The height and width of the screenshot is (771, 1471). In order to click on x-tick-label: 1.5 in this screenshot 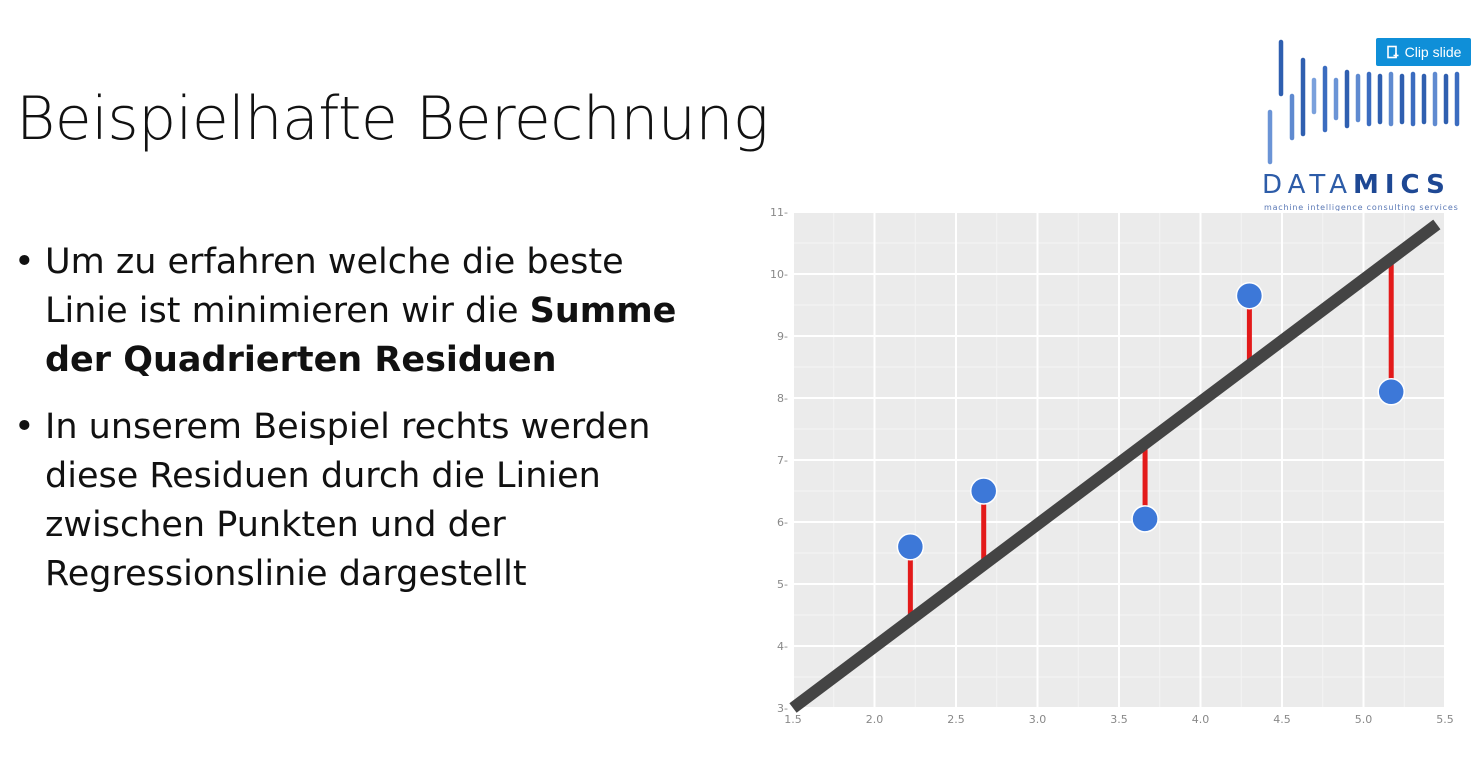, I will do `click(793, 719)`.